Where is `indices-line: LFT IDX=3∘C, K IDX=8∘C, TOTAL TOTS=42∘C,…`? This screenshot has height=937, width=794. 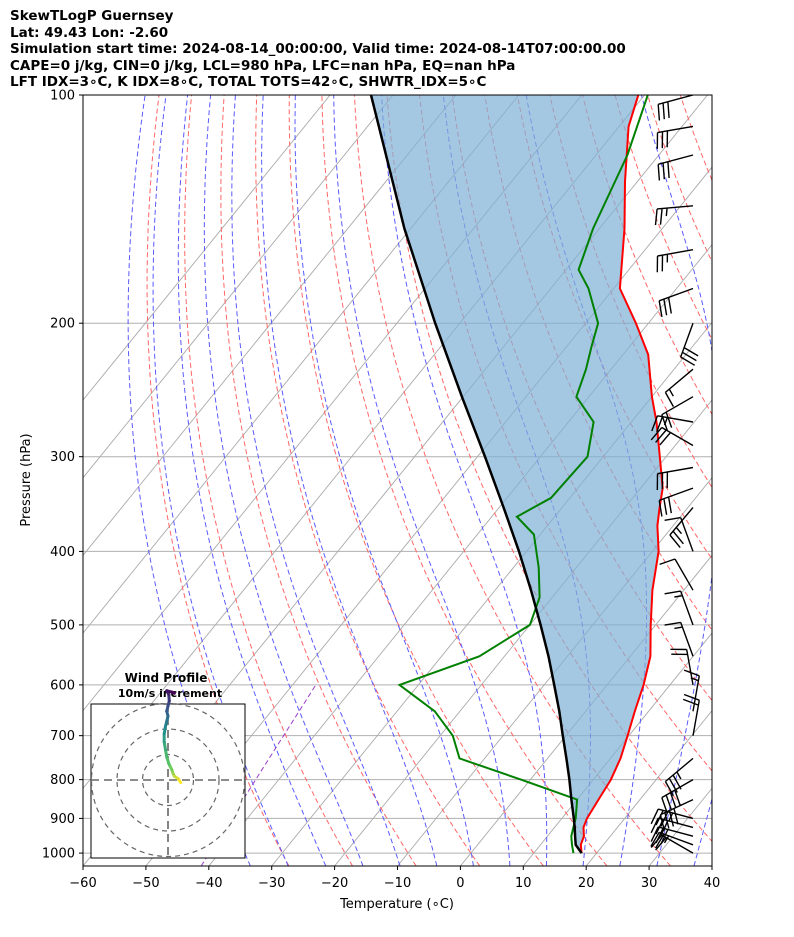 indices-line: LFT IDX=3∘C, K IDX=8∘C, TOTAL TOTS=42∘C,… is located at coordinates (248, 82).